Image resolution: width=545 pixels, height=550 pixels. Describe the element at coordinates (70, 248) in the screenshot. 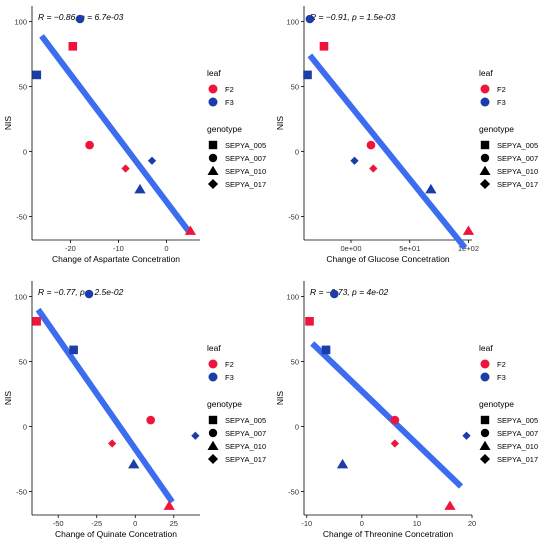

I see `x-tick-label: -20` at that location.